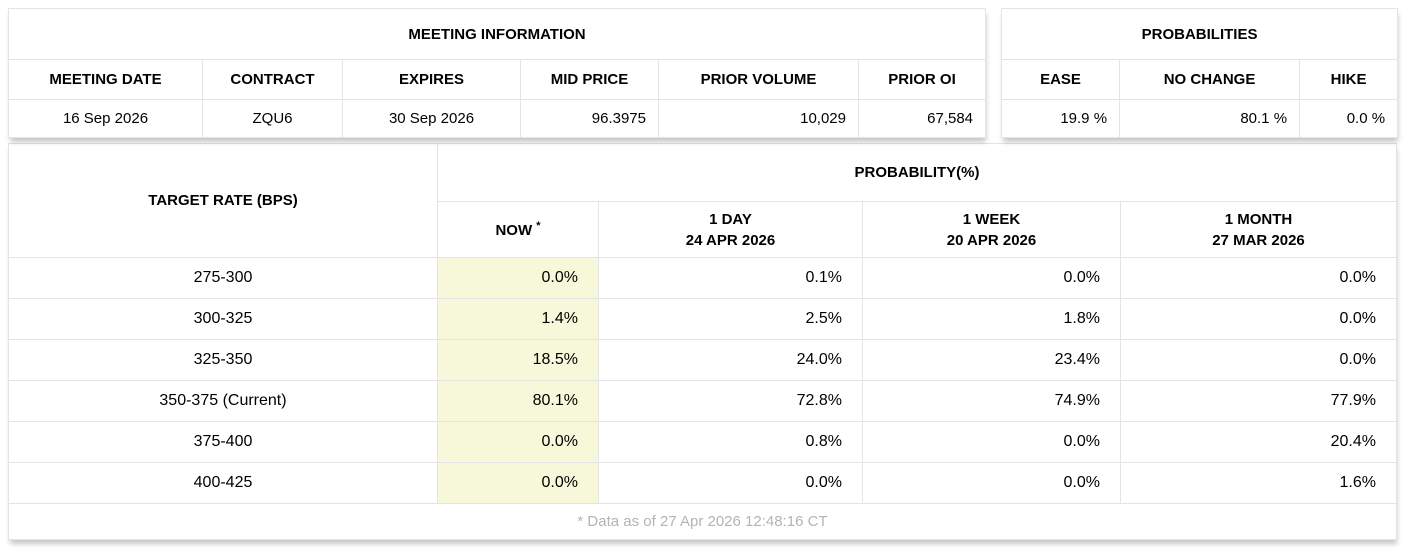  What do you see at coordinates (223, 278) in the screenshot?
I see `target-rate-value: 275-300` at bounding box center [223, 278].